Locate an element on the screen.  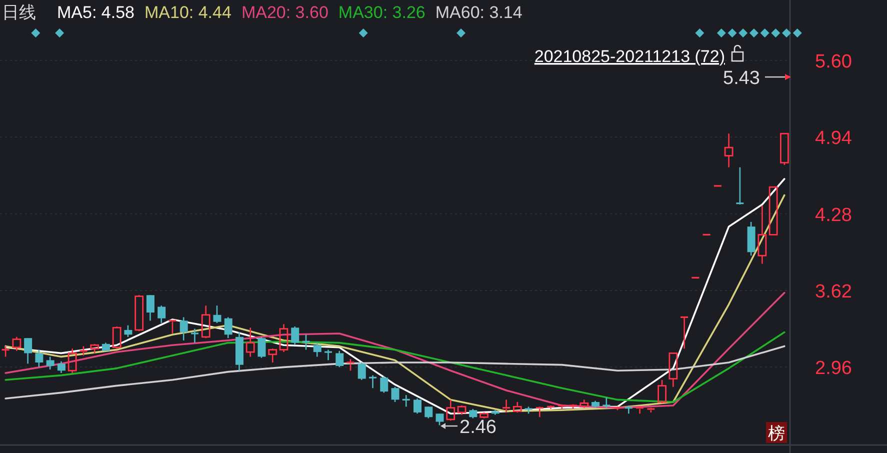
text: MA60: 3.14 is located at coordinates (478, 12).